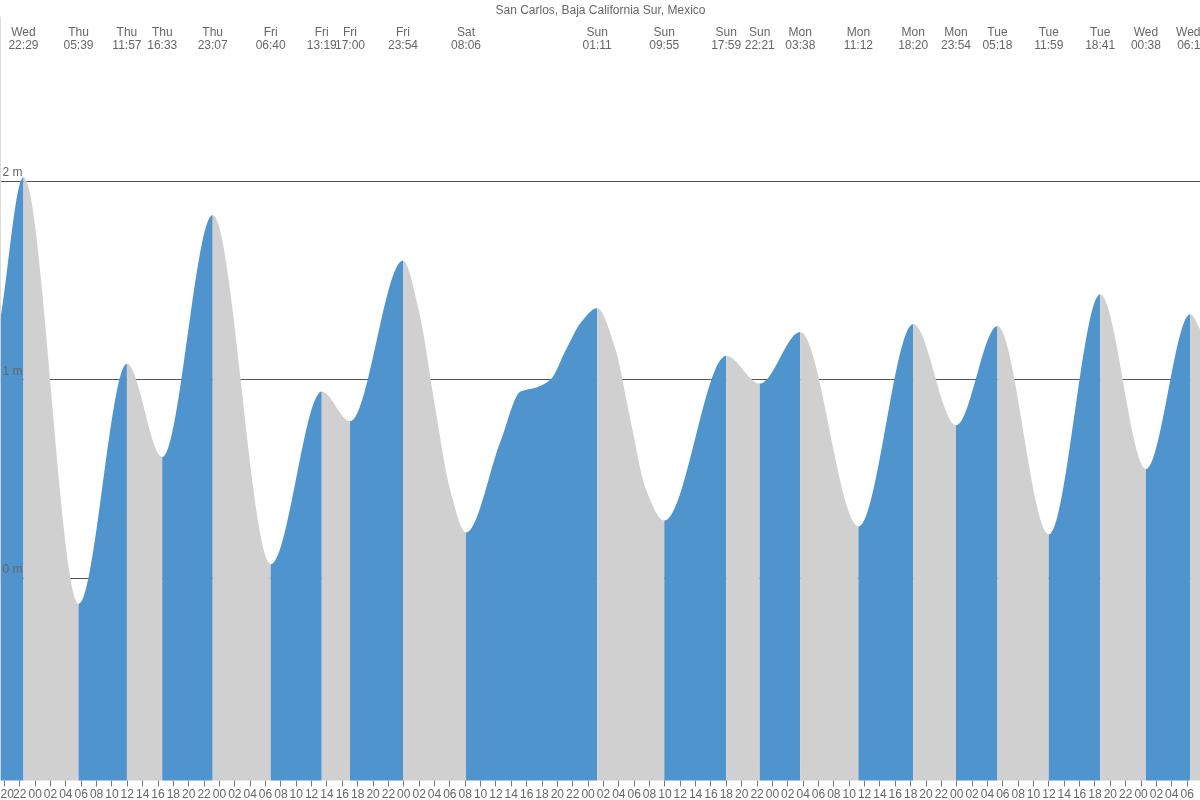  Describe the element at coordinates (162, 38) in the screenshot. I see `annotation: Thu 16:33` at that location.